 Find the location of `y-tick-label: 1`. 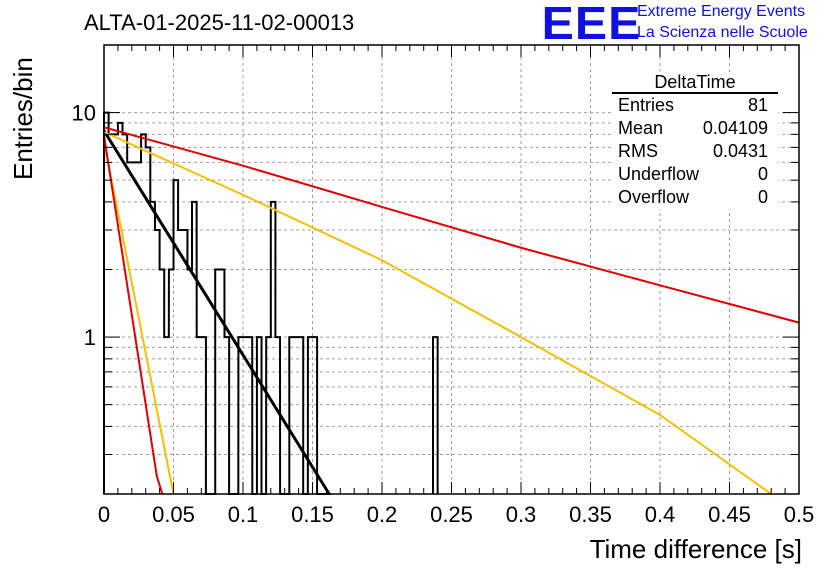

y-tick-label: 1 is located at coordinates (90, 337).